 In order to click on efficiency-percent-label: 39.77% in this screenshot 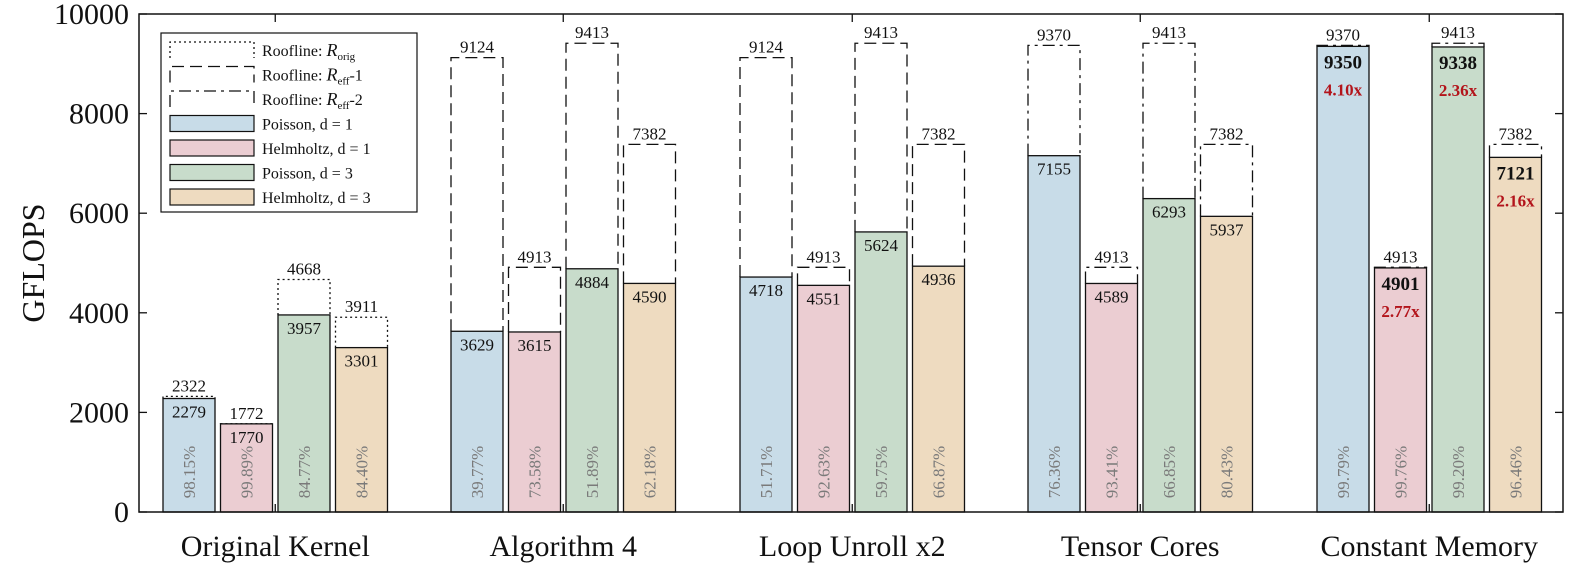, I will do `click(477, 472)`.